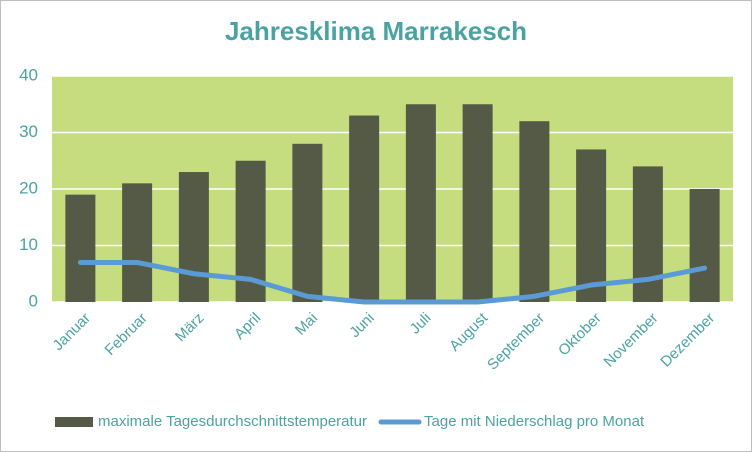  Describe the element at coordinates (28, 244) in the screenshot. I see `y-tick-label: 10` at that location.